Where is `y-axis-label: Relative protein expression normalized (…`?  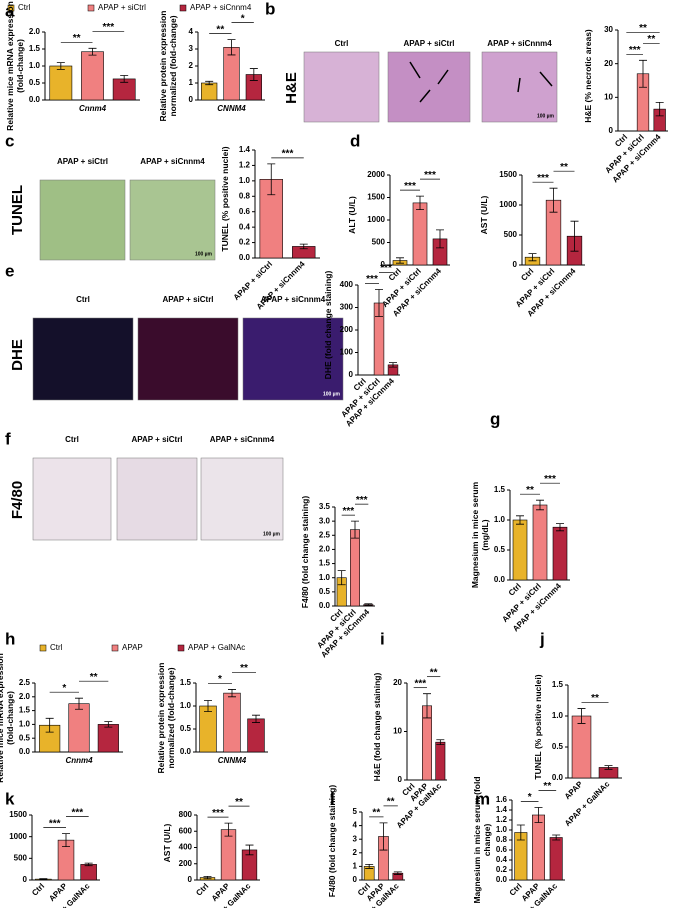 y-axis-label: Relative protein expression normalized (… is located at coordinates (166, 718).